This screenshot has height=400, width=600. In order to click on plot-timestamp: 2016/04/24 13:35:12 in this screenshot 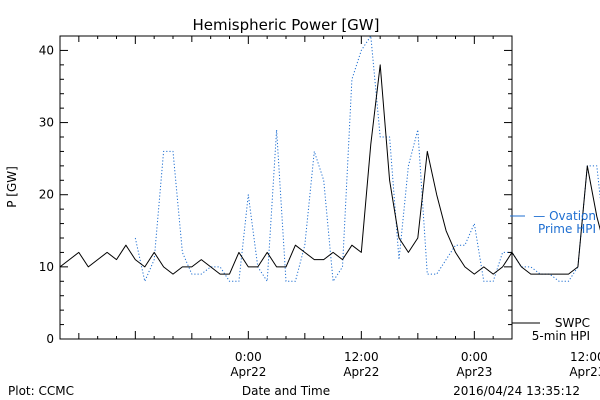, I will do `click(516, 391)`.